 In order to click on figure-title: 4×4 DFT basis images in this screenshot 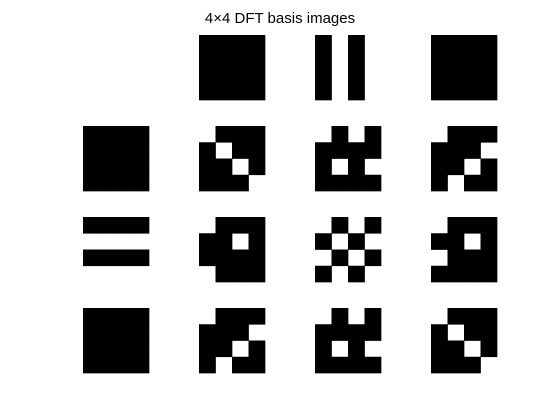, I will do `click(280, 18)`.